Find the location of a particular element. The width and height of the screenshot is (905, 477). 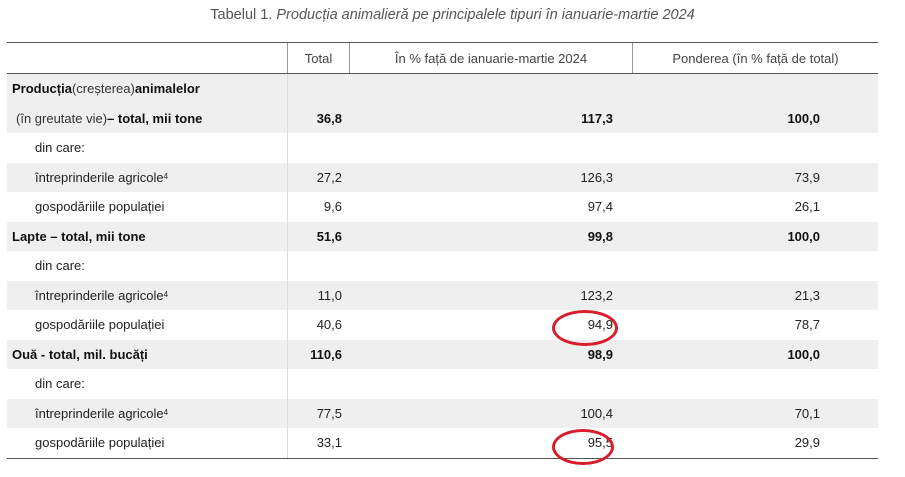

cell-percent: 100,4 is located at coordinates (596, 413).